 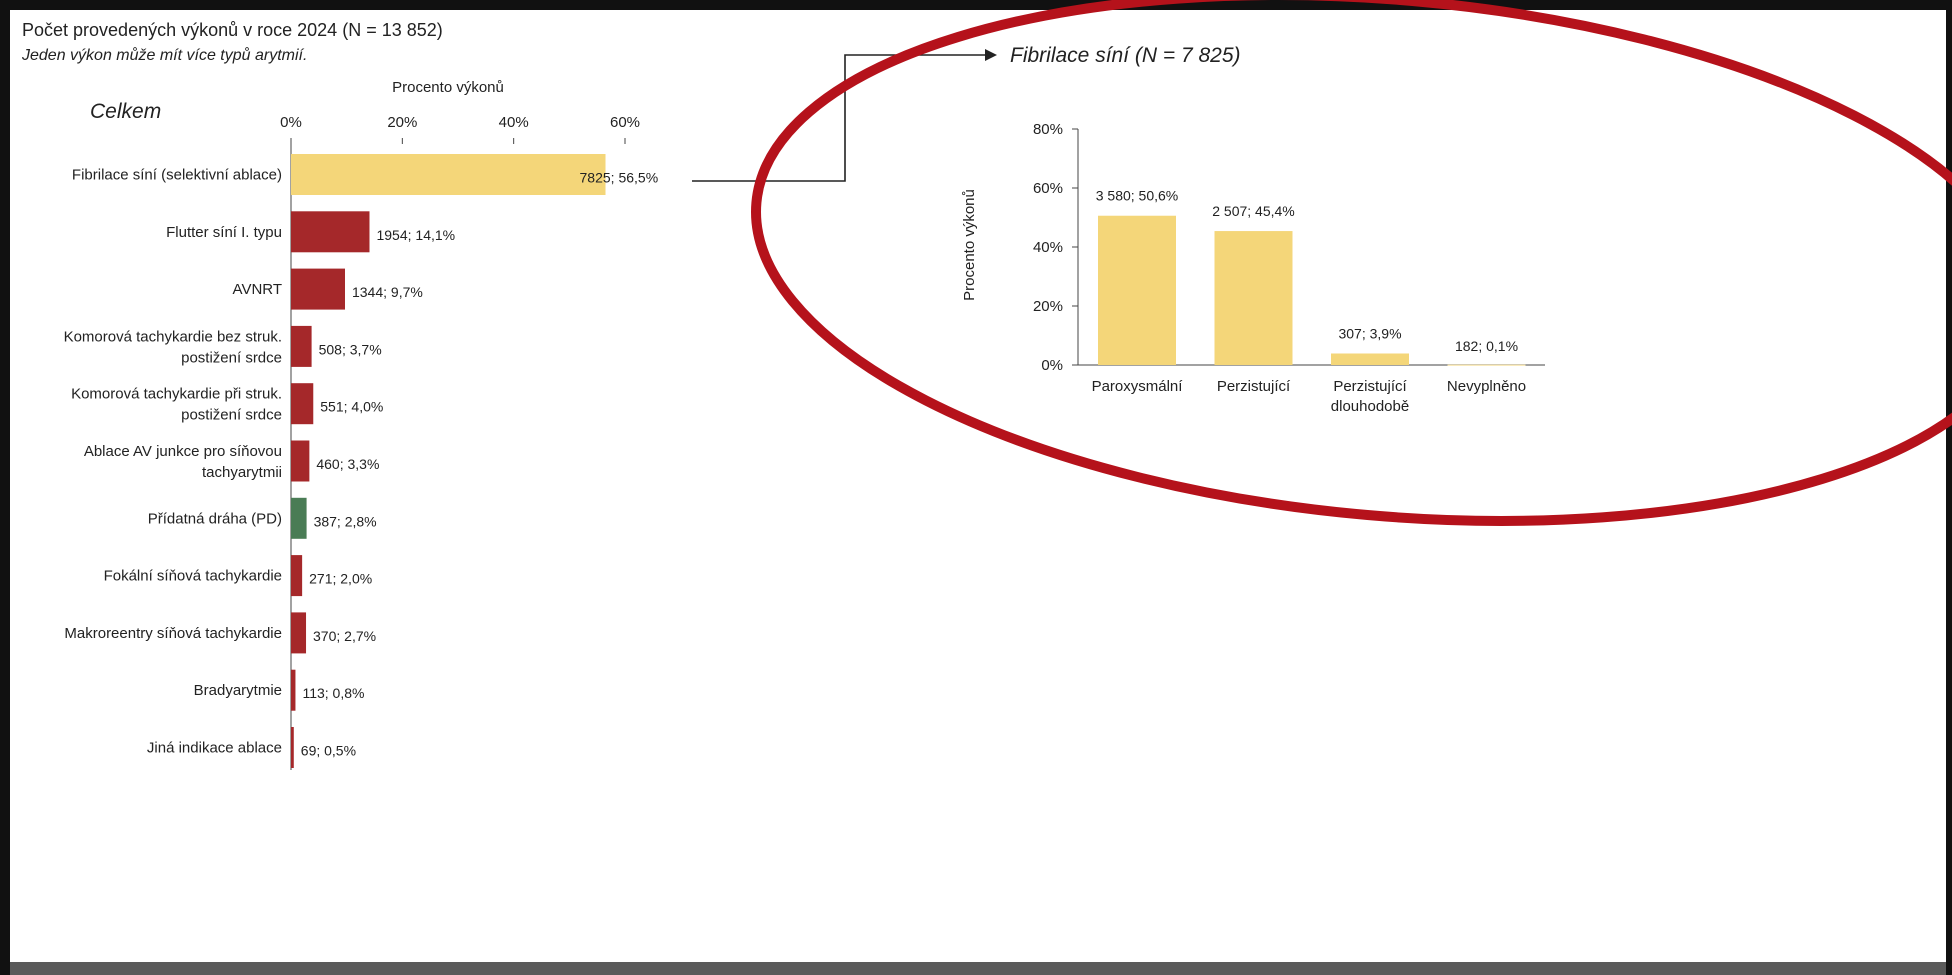 I want to click on left-category-label: Fokální síňová tachykardie, so click(x=193, y=576).